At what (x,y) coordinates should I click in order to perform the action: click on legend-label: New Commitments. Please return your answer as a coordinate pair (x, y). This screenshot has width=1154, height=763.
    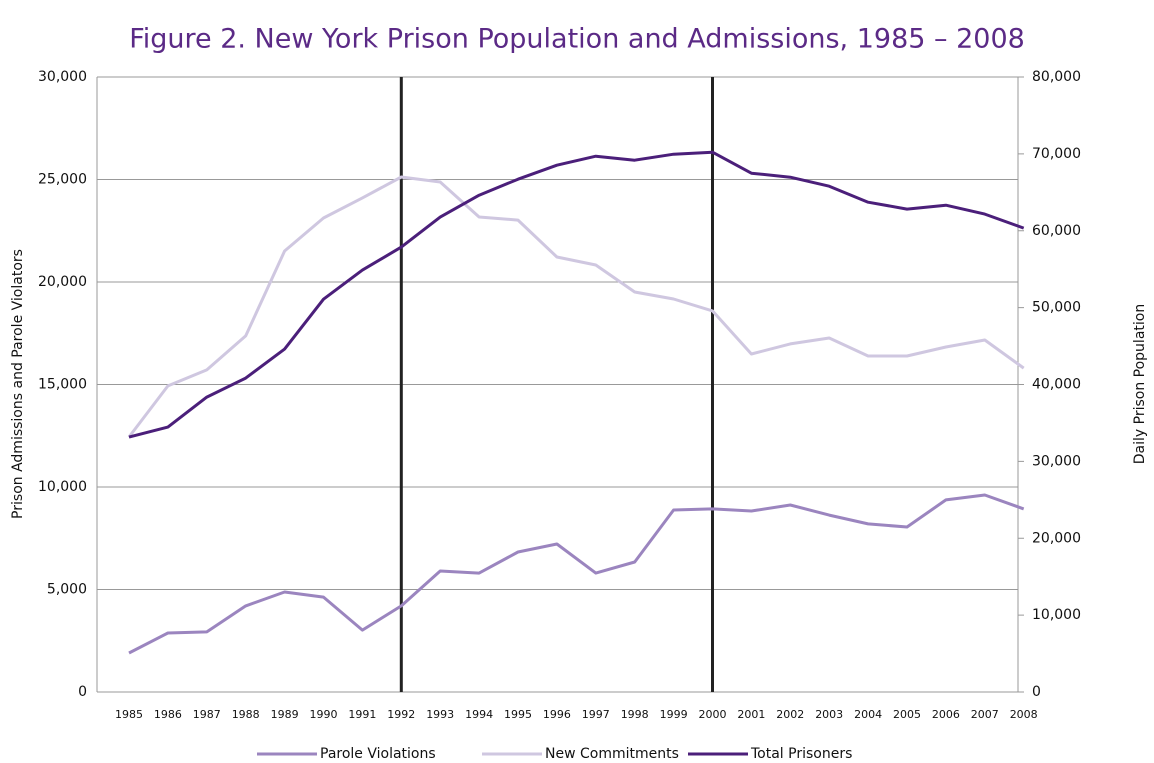
    Looking at the image, I should click on (612, 754).